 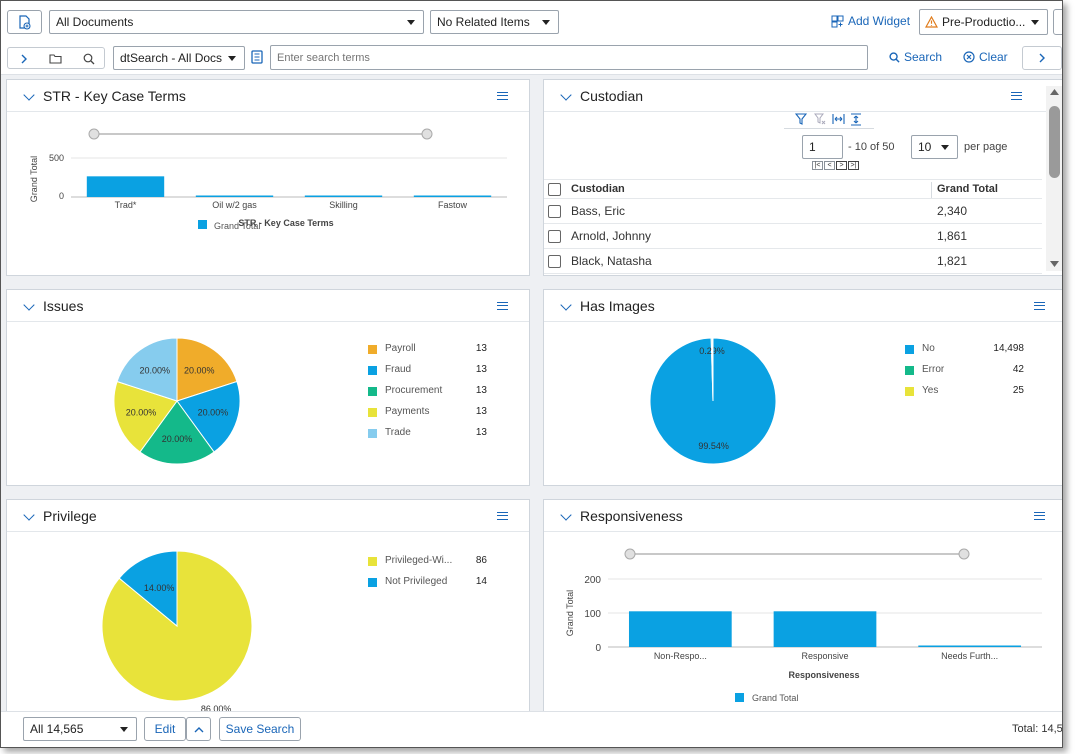 I want to click on search-button: Search, so click(x=915, y=57).